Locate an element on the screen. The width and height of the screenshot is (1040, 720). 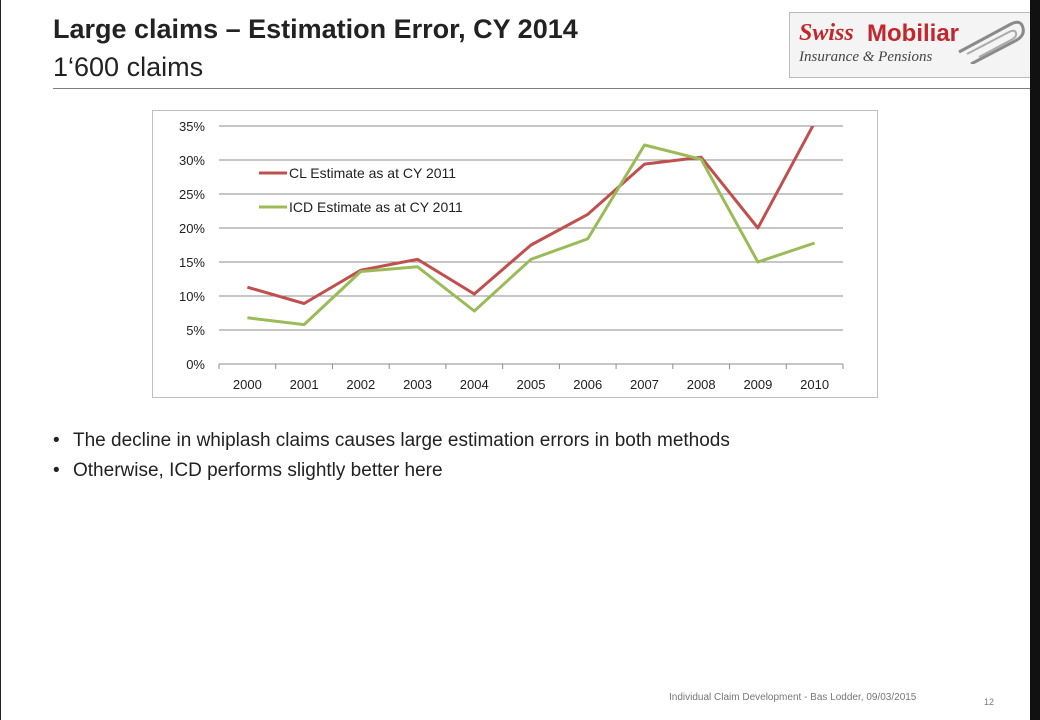
logo-wordmark-swiss: Swiss is located at coordinates (826, 33).